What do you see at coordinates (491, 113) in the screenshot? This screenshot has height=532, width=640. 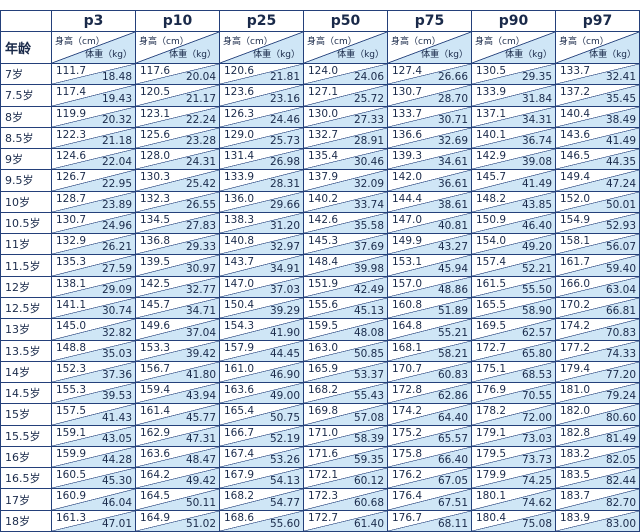 I see `height-value: 137.1` at bounding box center [491, 113].